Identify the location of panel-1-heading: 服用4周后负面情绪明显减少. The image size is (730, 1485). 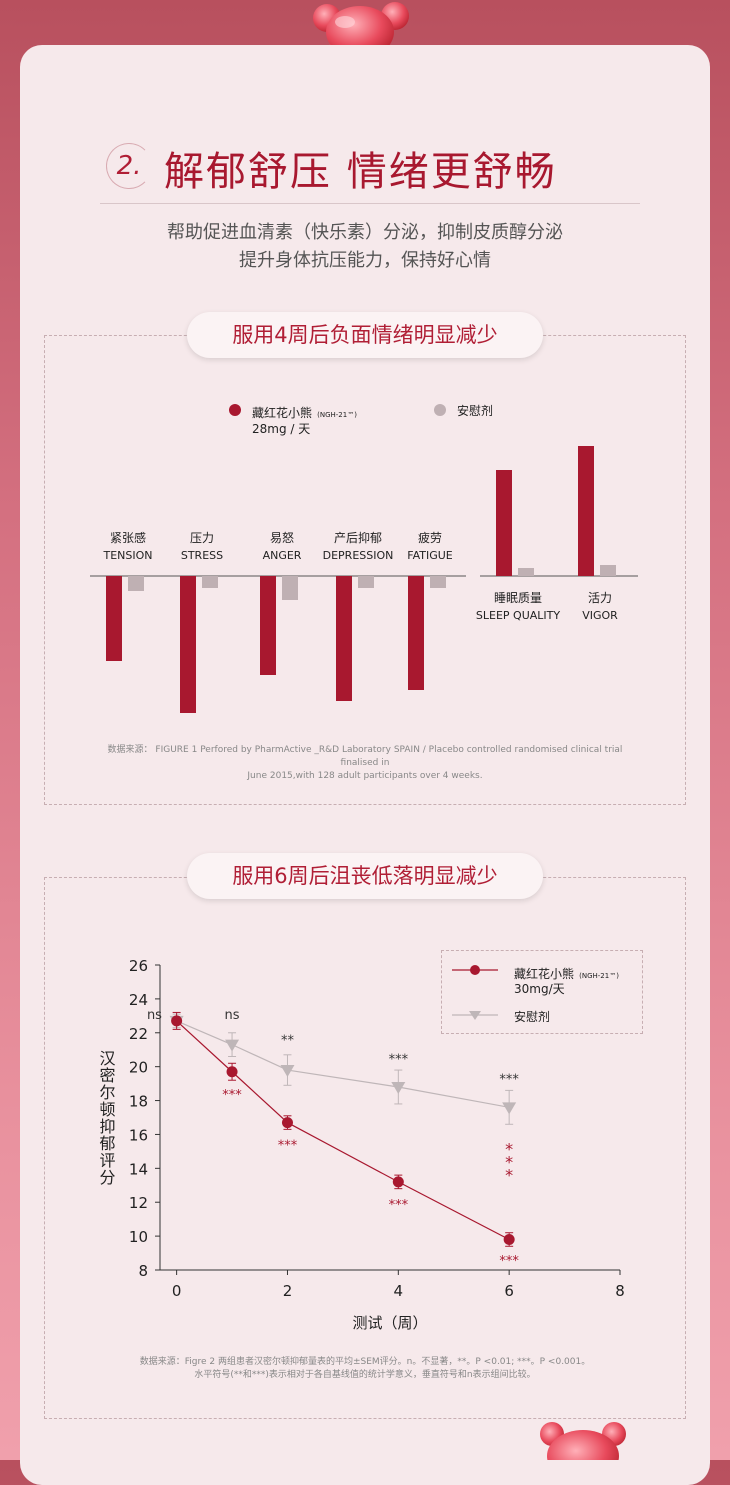
(365, 335).